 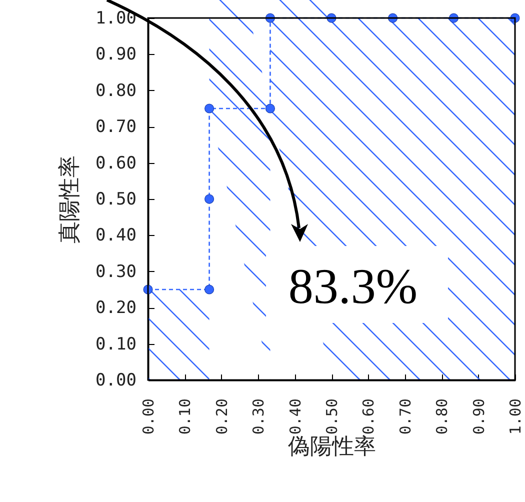 I want to click on y-tick-label: 0.40, so click(x=116, y=236).